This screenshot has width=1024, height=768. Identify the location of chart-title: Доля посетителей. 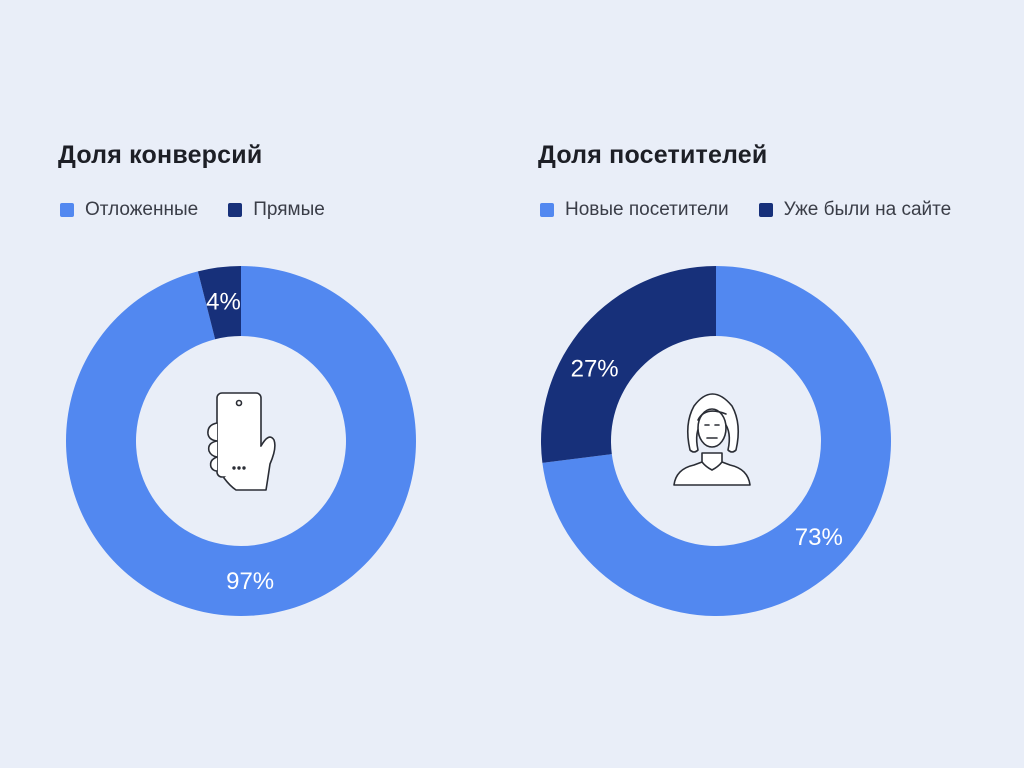
(653, 155).